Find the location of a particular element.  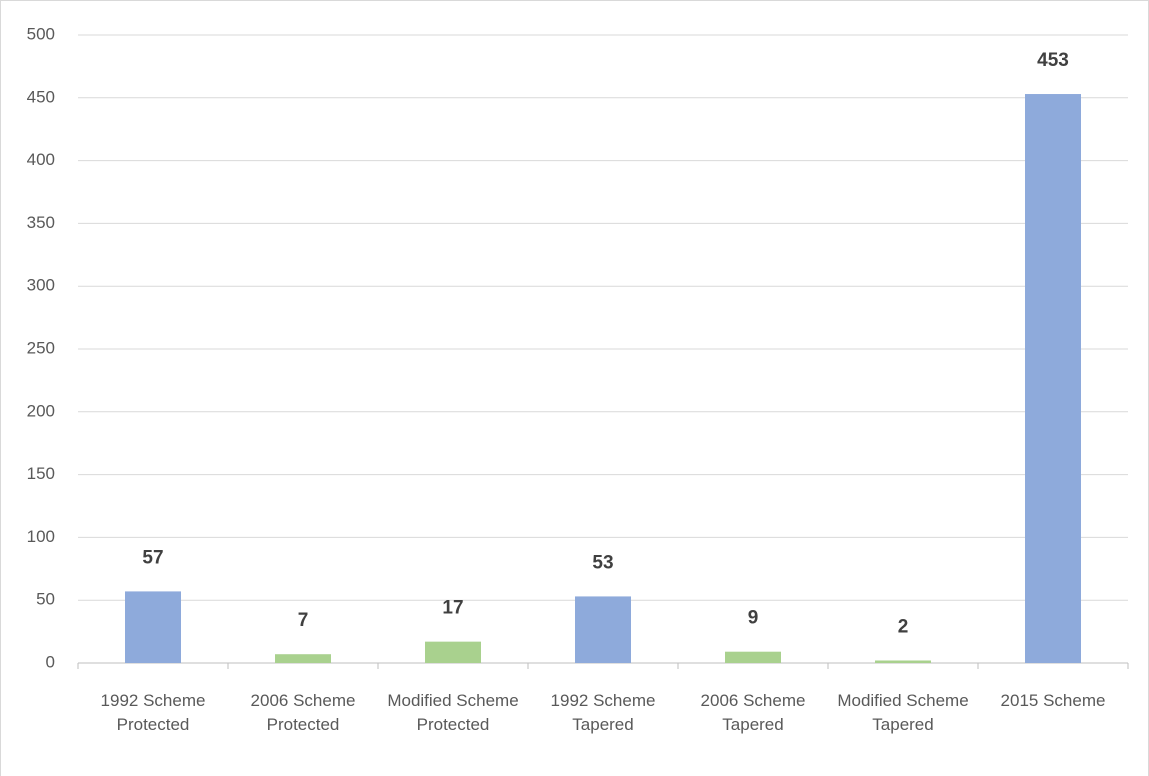

data-label: 7 is located at coordinates (303, 620).